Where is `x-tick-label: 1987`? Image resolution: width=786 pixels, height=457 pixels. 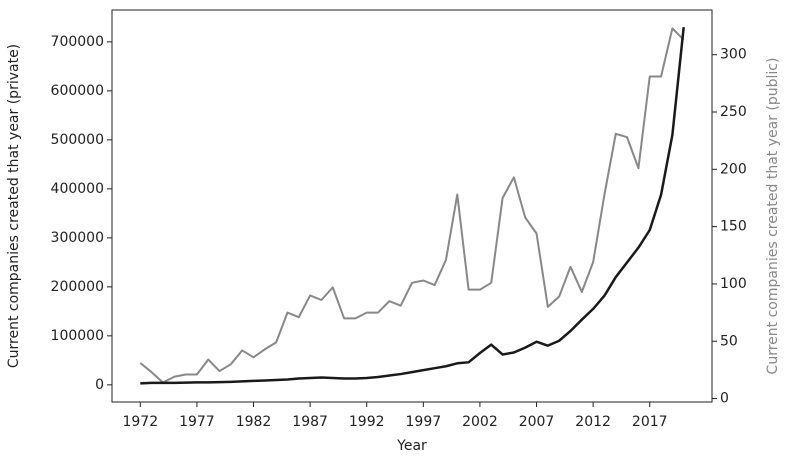
x-tick-label: 1987 is located at coordinates (310, 422).